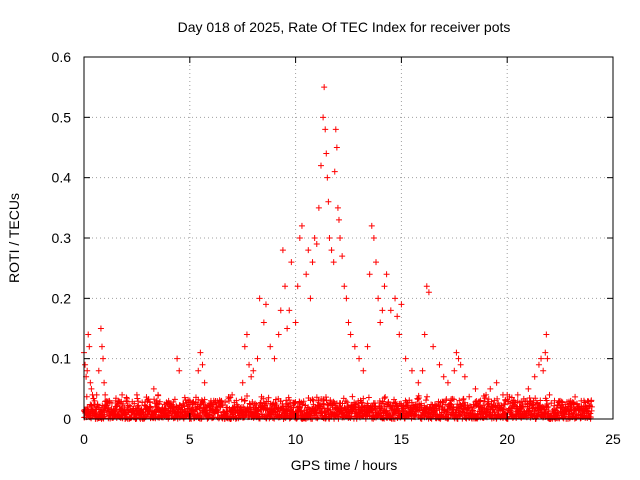 The height and width of the screenshot is (480, 640). Describe the element at coordinates (613, 439) in the screenshot. I see `x-tick-label: 25` at that location.